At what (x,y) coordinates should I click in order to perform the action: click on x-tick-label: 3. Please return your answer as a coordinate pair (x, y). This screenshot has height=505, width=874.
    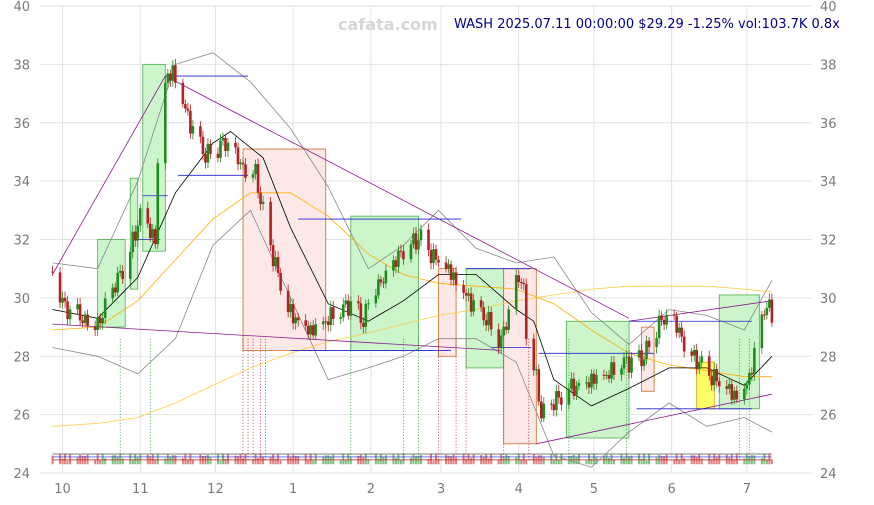
    Looking at the image, I should click on (441, 489).